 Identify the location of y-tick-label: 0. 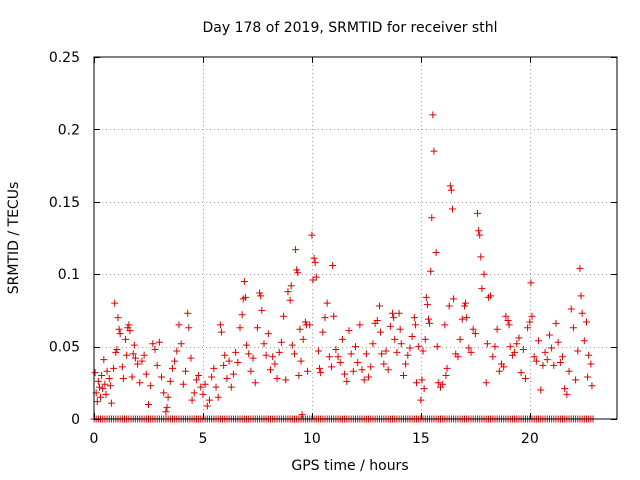
(75, 420).